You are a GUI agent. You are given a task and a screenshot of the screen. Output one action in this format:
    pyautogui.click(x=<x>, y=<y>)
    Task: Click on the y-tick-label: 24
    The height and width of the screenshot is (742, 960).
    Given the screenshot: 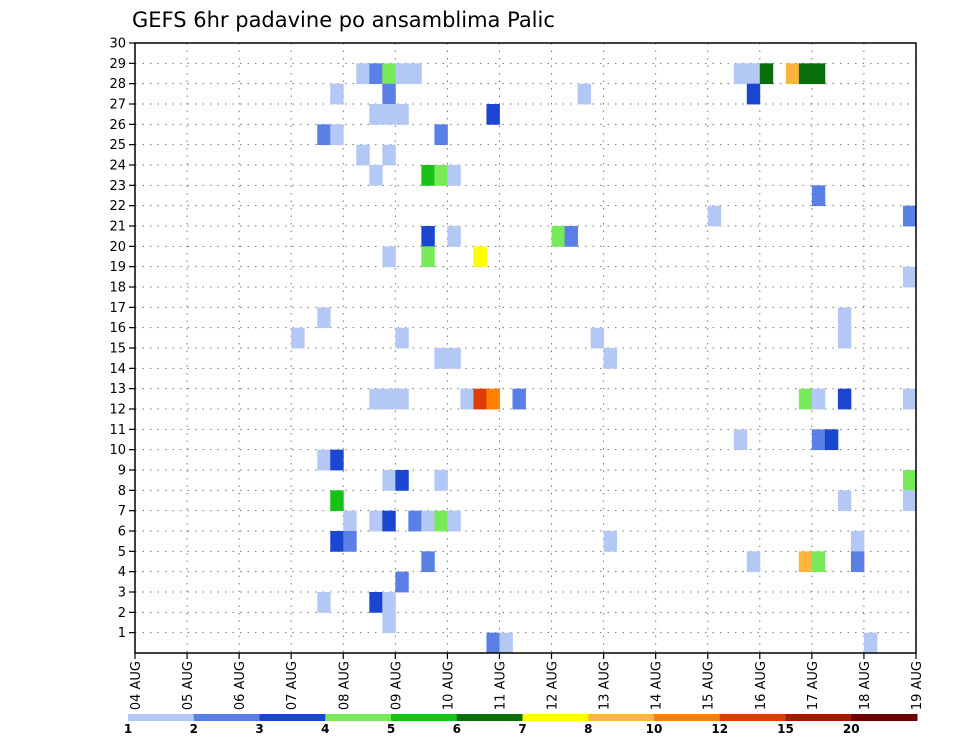 What is the action you would take?
    pyautogui.click(x=117, y=166)
    